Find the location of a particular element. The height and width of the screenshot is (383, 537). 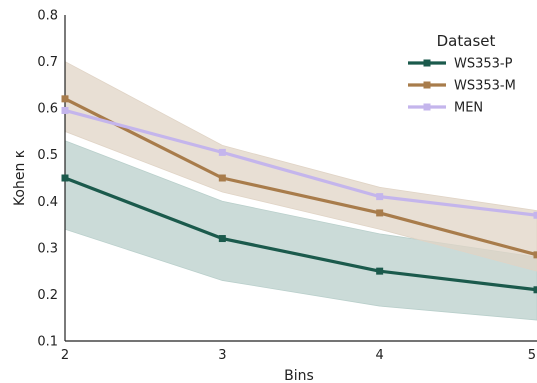

y-tick-label: 0.8 is located at coordinates (47, 16).